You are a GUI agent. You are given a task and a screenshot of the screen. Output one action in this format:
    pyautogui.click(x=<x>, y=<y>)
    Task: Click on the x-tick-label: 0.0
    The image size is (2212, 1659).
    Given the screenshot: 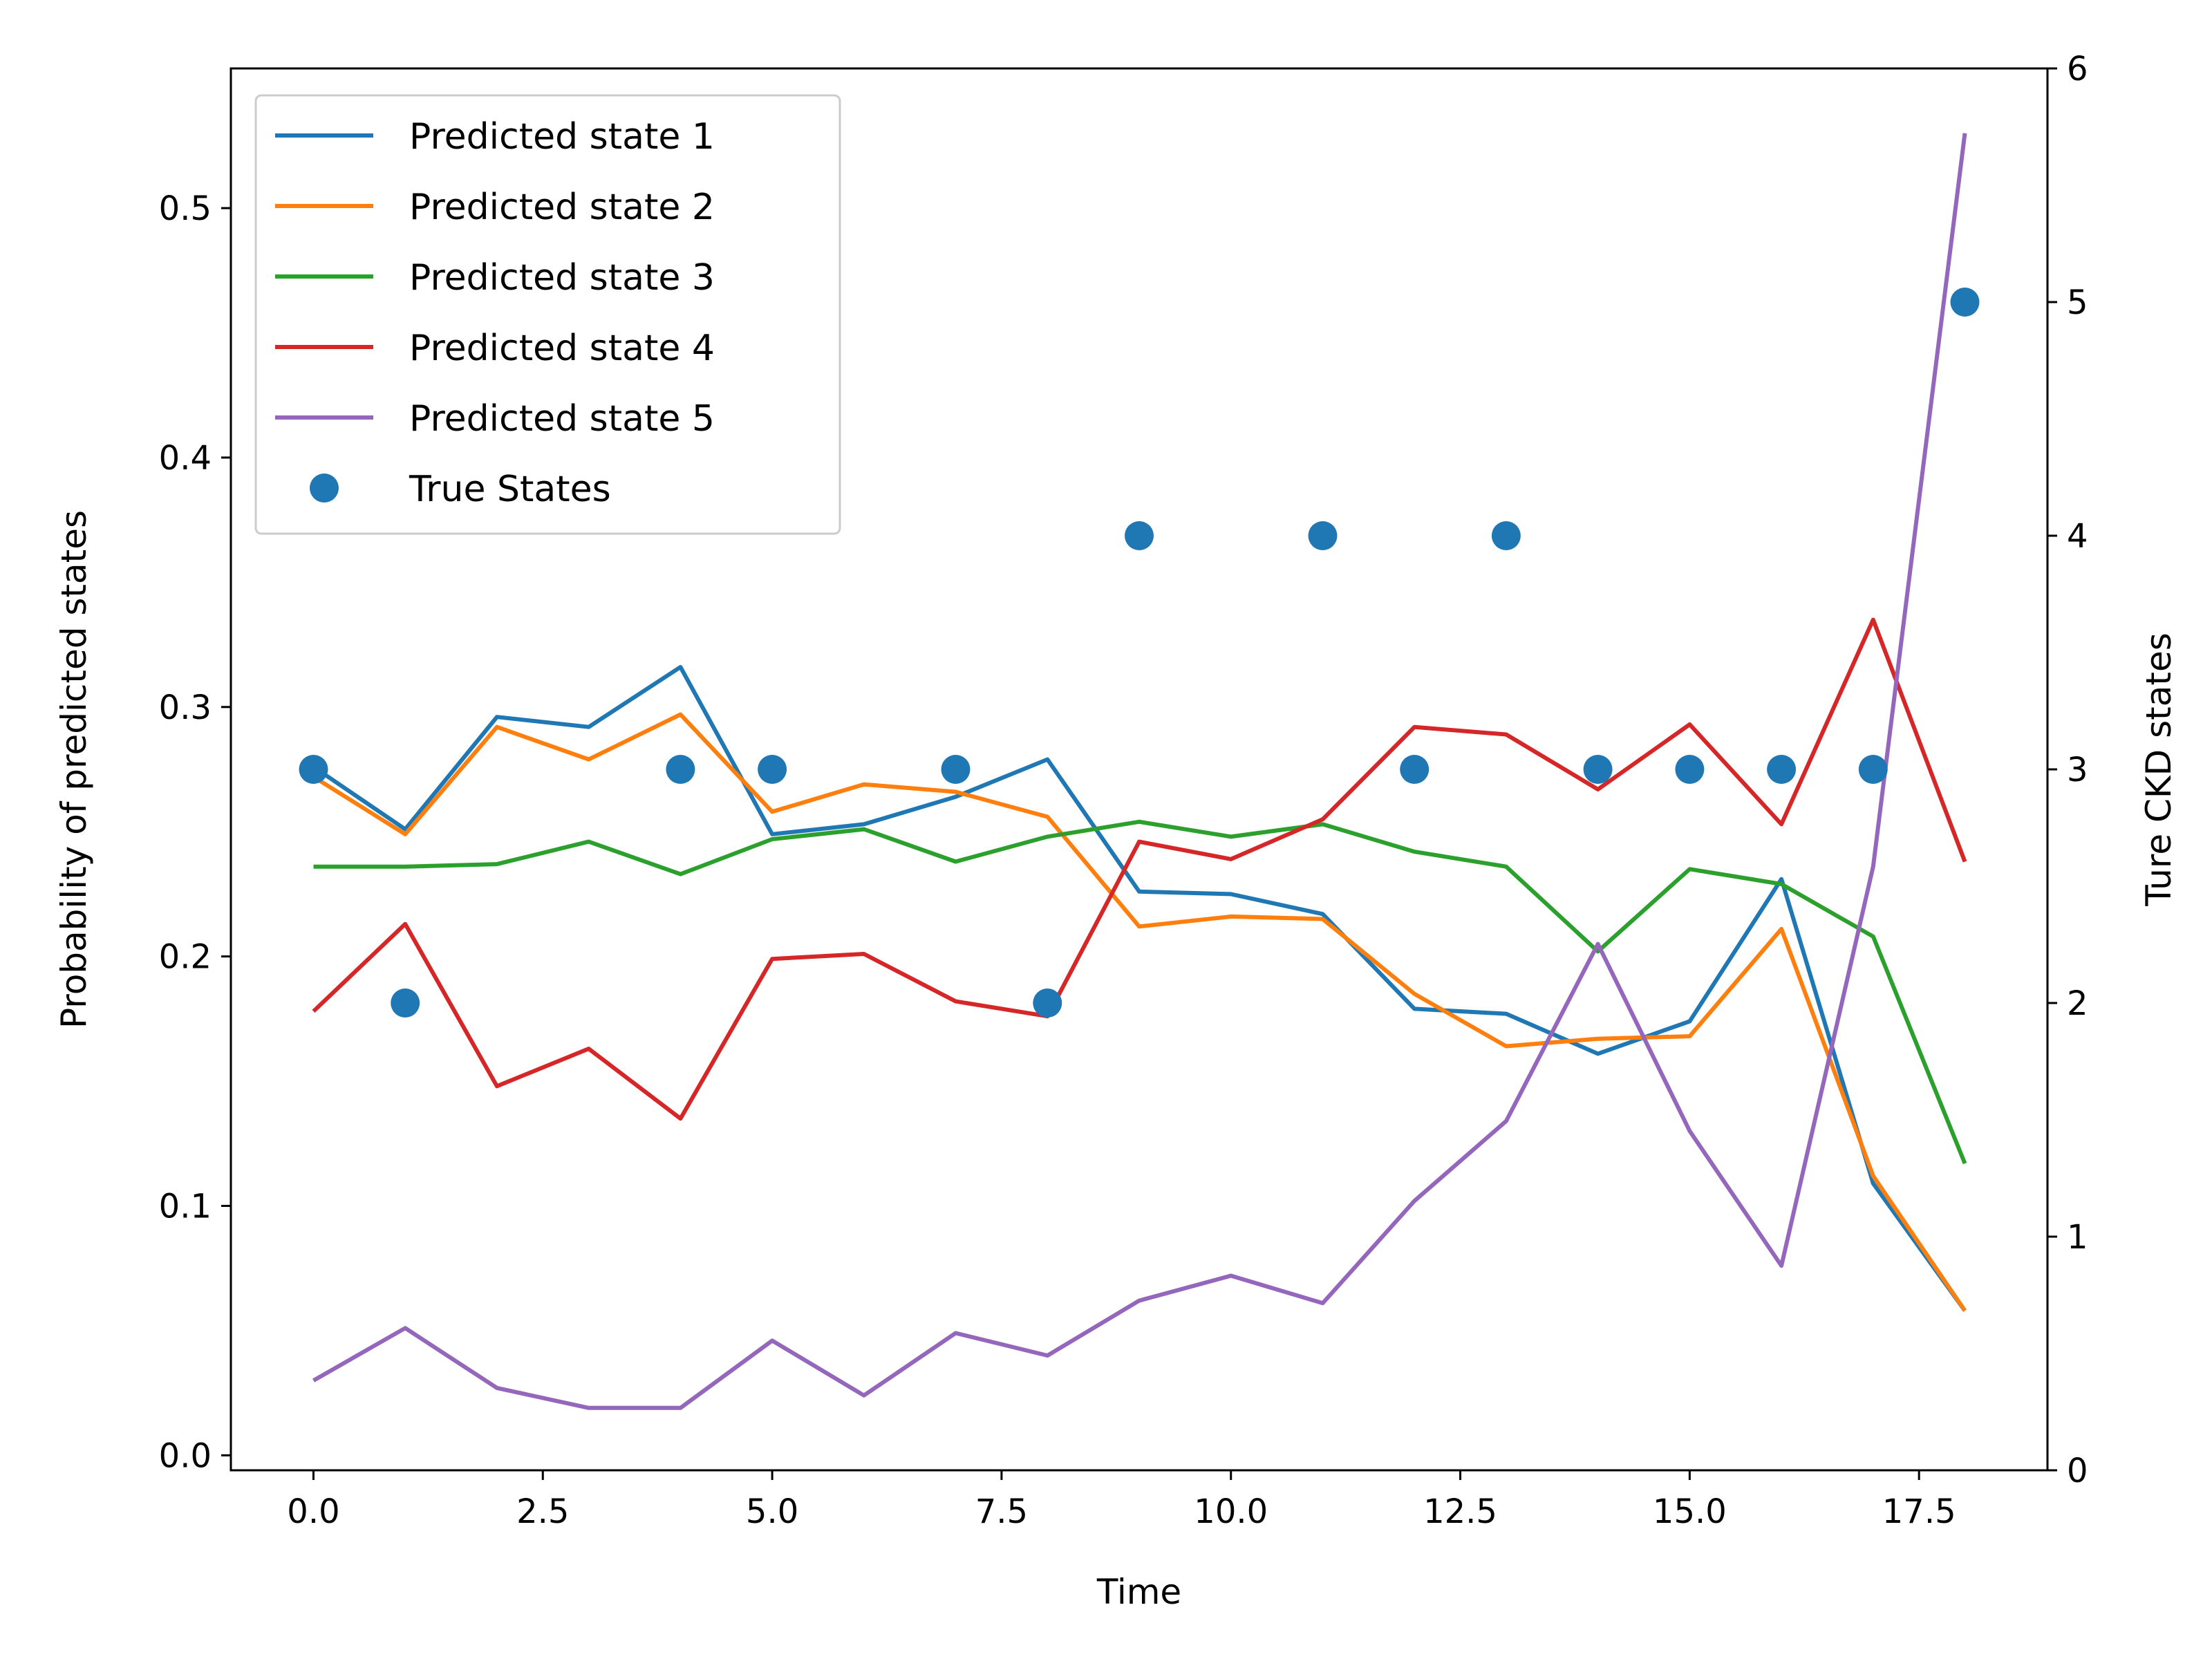 What is the action you would take?
    pyautogui.click(x=313, y=1511)
    